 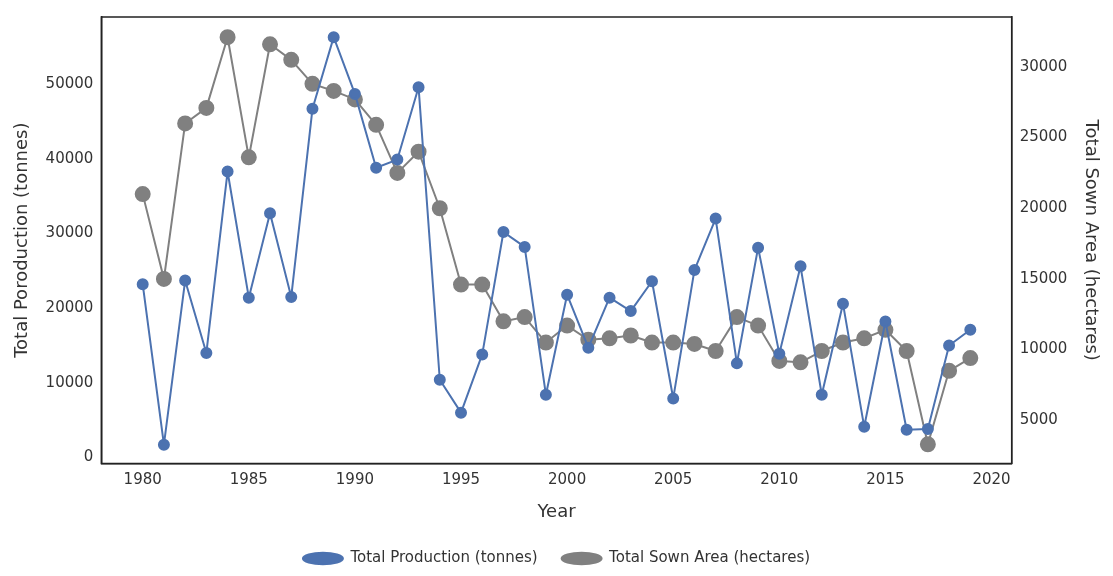 I want to click on legend-label: Total Sown Area (hectares), so click(x=709, y=557).